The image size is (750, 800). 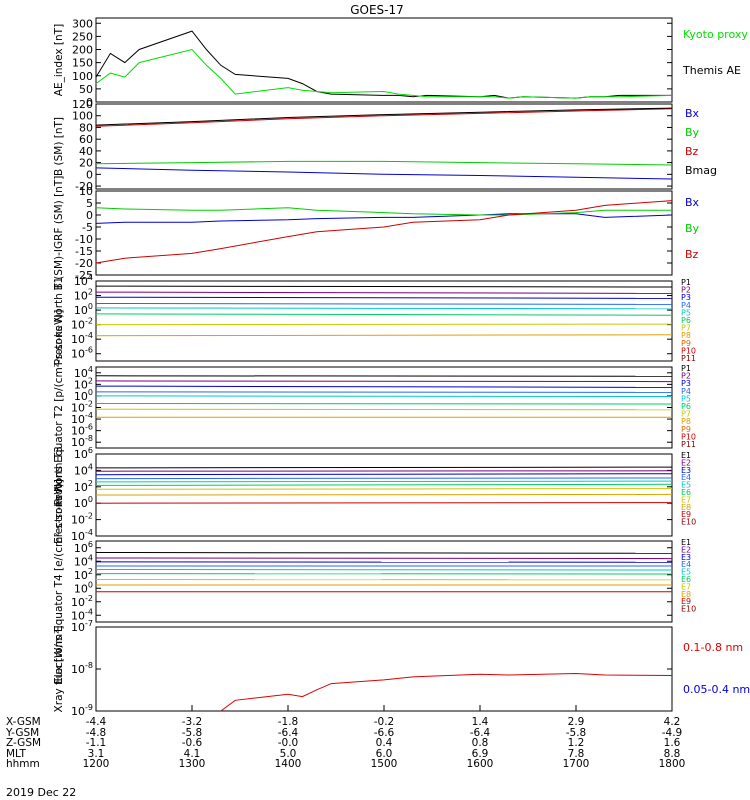 I want to click on legend-entry-p1: P1, so click(x=686, y=282).